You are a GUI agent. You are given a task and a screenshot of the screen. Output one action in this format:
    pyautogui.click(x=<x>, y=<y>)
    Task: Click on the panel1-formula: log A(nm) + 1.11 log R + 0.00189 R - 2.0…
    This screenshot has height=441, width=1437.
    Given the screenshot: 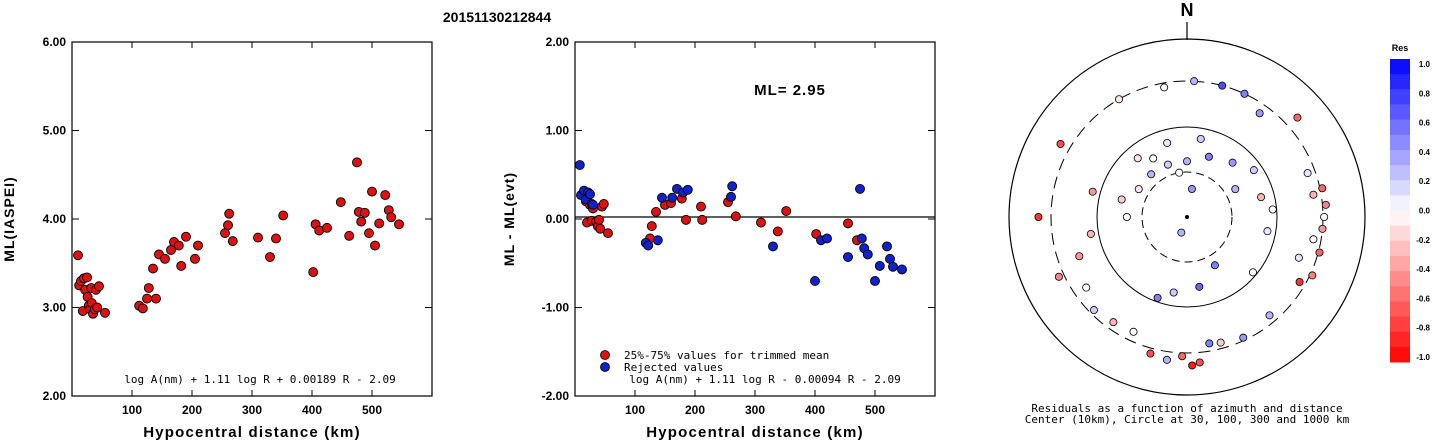 What is the action you would take?
    pyautogui.click(x=260, y=379)
    